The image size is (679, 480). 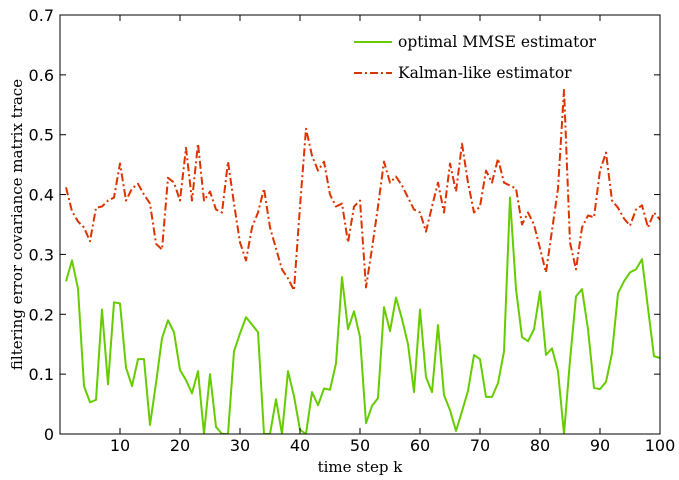 What do you see at coordinates (540, 445) in the screenshot?
I see `x-tick-label: 80` at bounding box center [540, 445].